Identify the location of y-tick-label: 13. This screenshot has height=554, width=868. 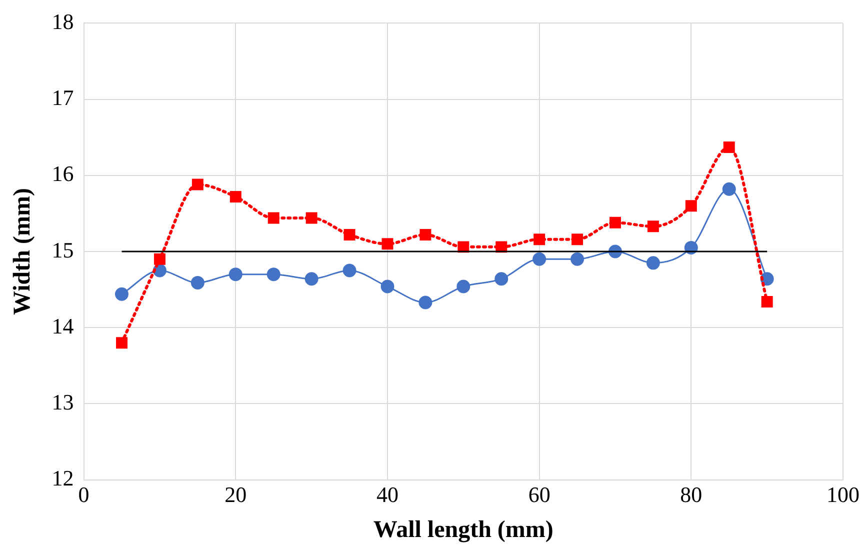
(63, 401).